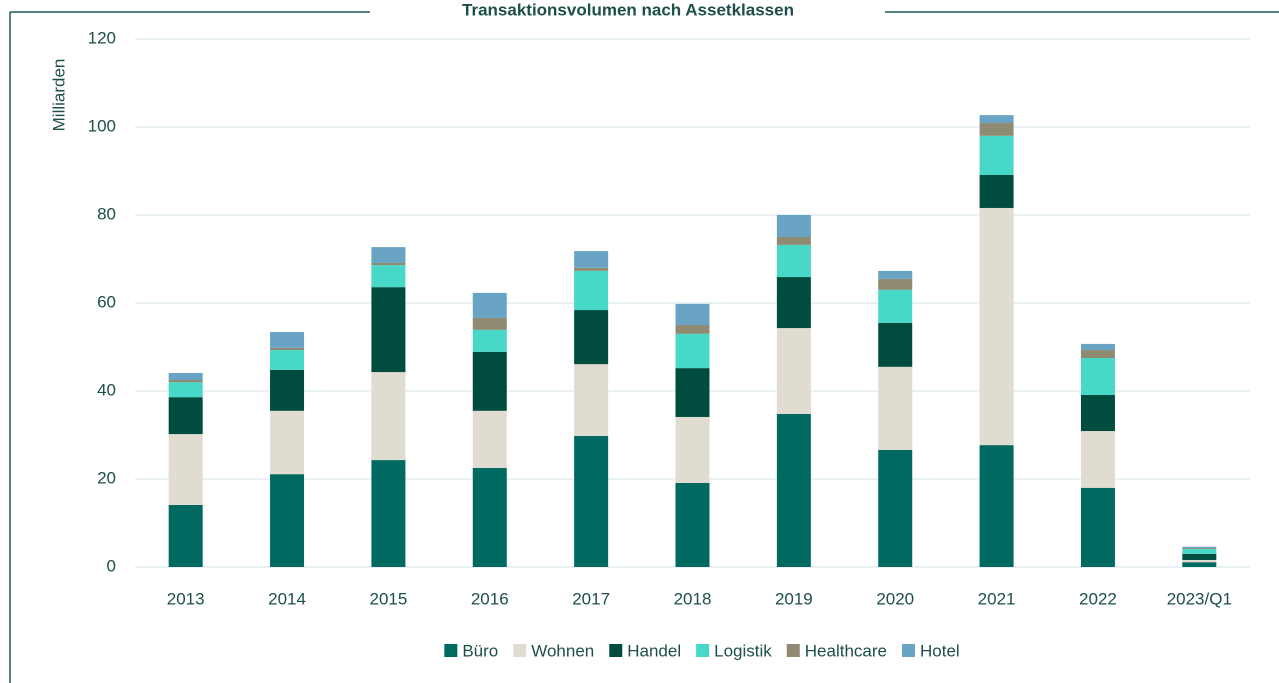 The width and height of the screenshot is (1279, 683). I want to click on y-tick-label: 80, so click(106, 213).